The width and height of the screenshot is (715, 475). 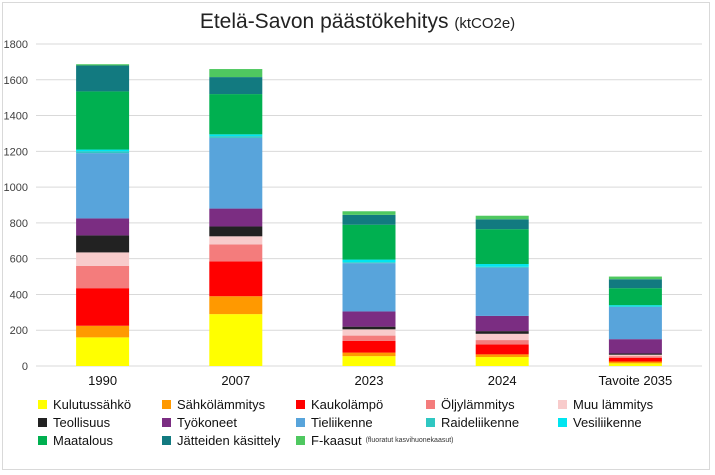 I want to click on x-tick-label: 1990, so click(x=102, y=380).